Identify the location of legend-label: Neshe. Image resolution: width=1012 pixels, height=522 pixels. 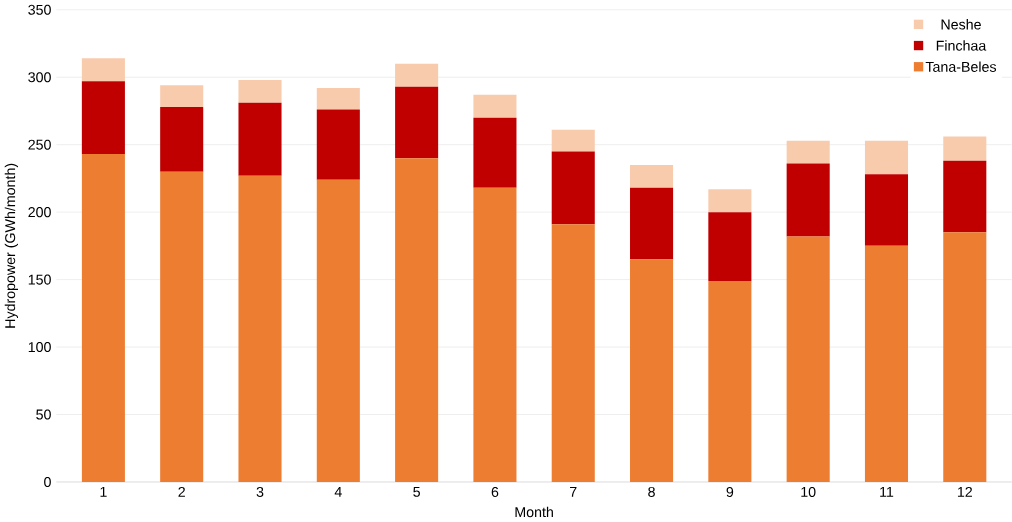
(961, 24).